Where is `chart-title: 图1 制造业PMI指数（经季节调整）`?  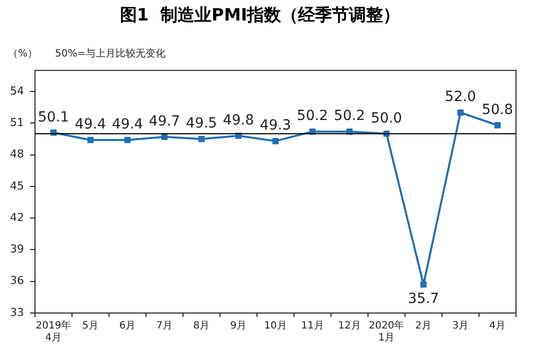 chart-title: 图1 制造业PMI指数（经季节调整） is located at coordinates (260, 16).